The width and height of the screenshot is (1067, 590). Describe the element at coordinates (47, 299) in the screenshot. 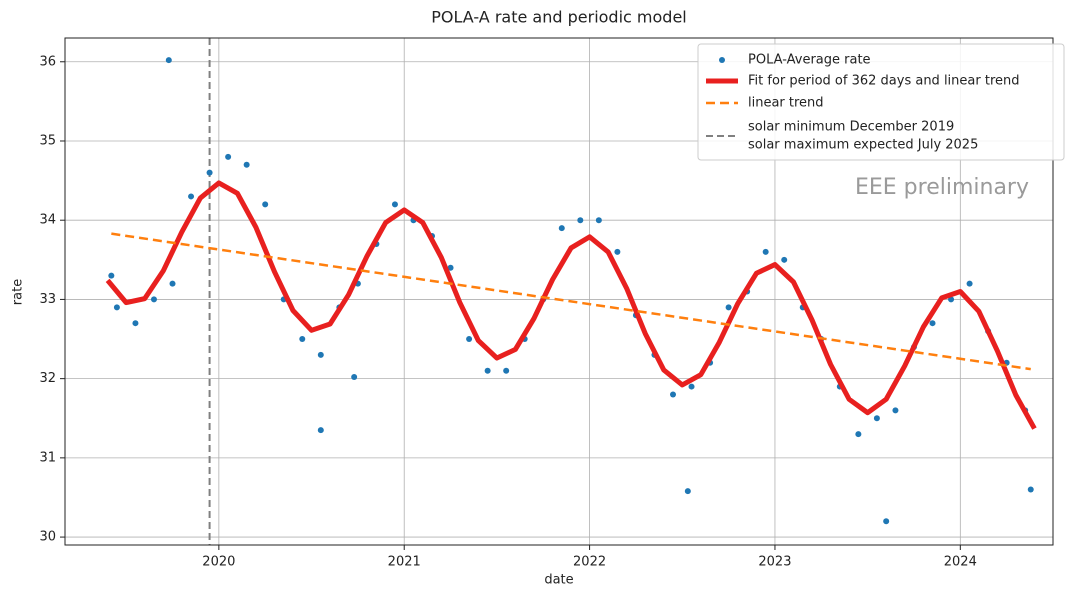

I see `y-tick-label: 33` at that location.